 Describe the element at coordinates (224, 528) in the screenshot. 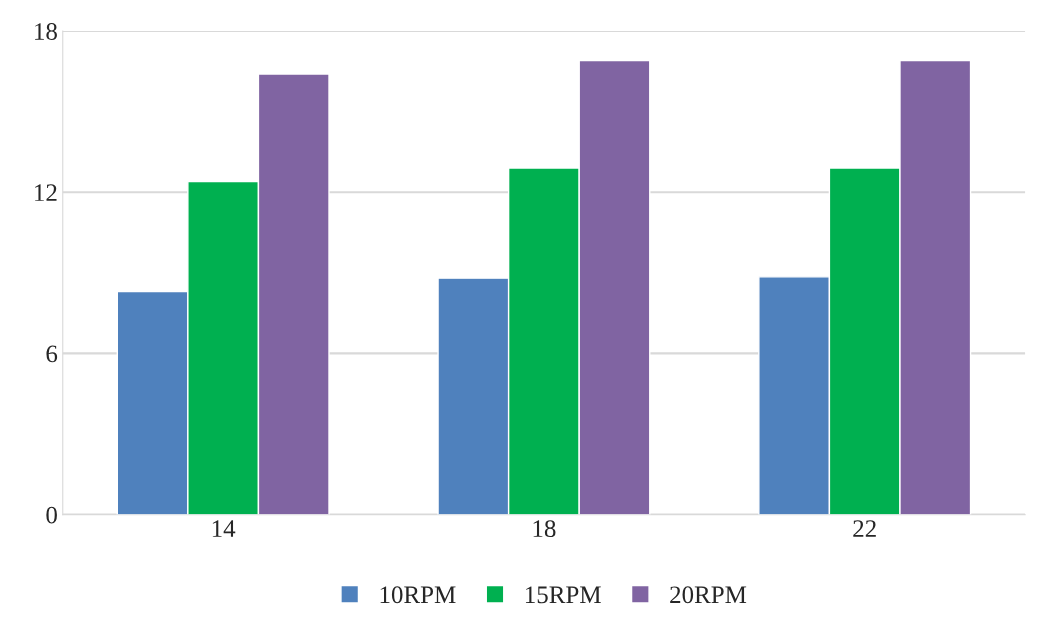

I see `x-tick-label: 14` at that location.